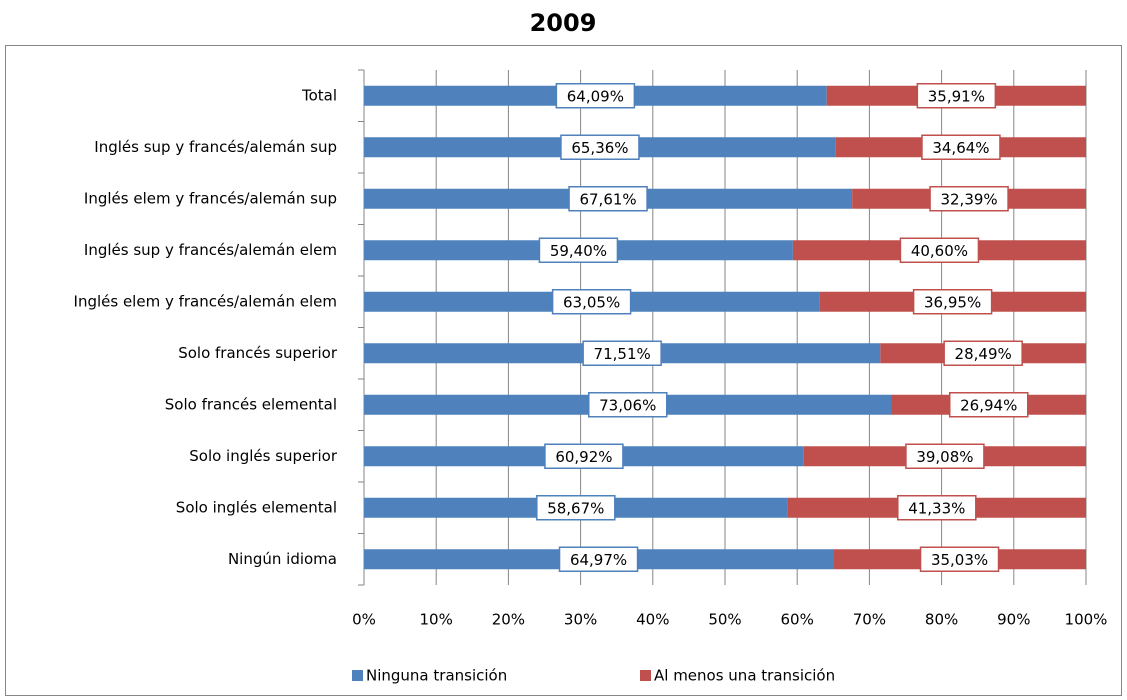 The width and height of the screenshot is (1127, 700). Describe the element at coordinates (652, 620) in the screenshot. I see `x-tick-label: 40%` at that location.